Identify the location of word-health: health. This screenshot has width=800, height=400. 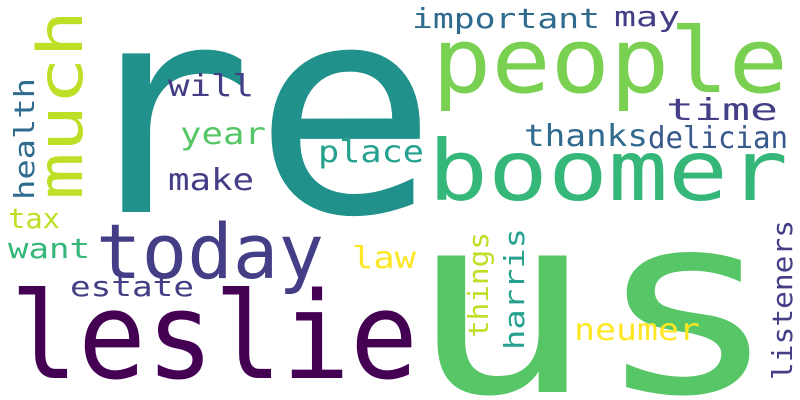
(24, 139).